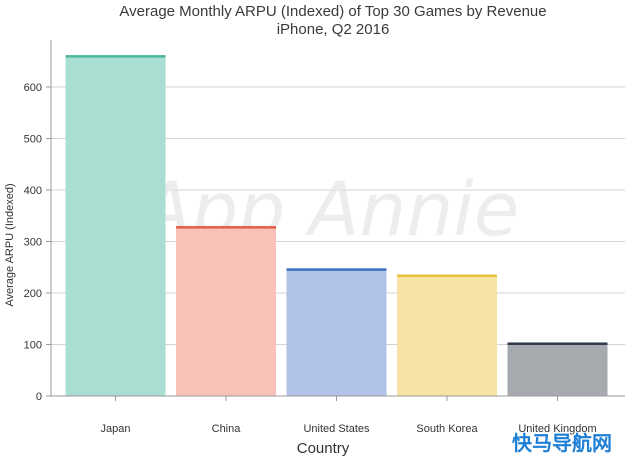  Describe the element at coordinates (33, 346) in the screenshot. I see `y-tick-label: 100` at that location.